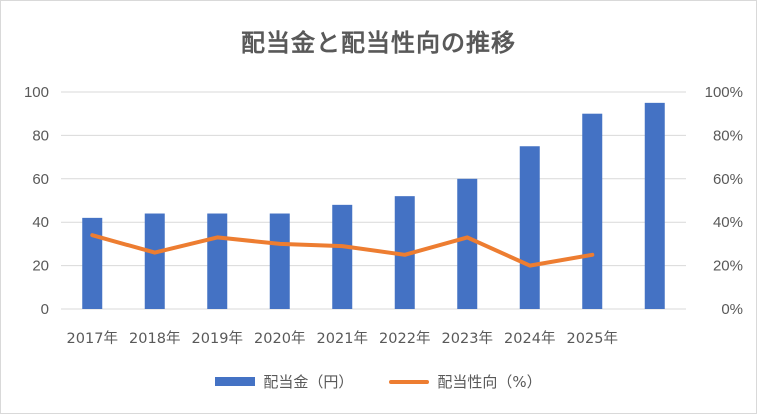  Describe the element at coordinates (342, 338) in the screenshot. I see `x-tick-label: 2021年` at that location.